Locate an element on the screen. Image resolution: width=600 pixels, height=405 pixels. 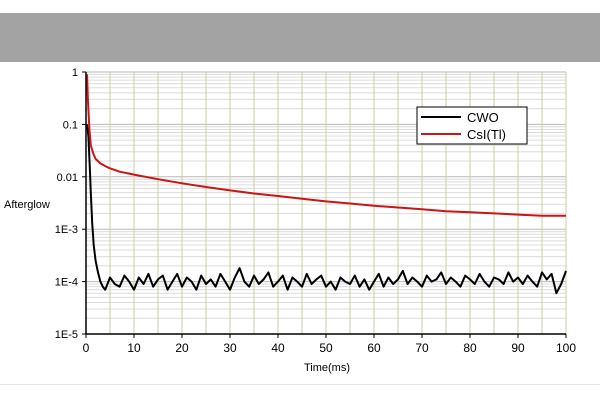
x-tick-label: 70 is located at coordinates (422, 348).